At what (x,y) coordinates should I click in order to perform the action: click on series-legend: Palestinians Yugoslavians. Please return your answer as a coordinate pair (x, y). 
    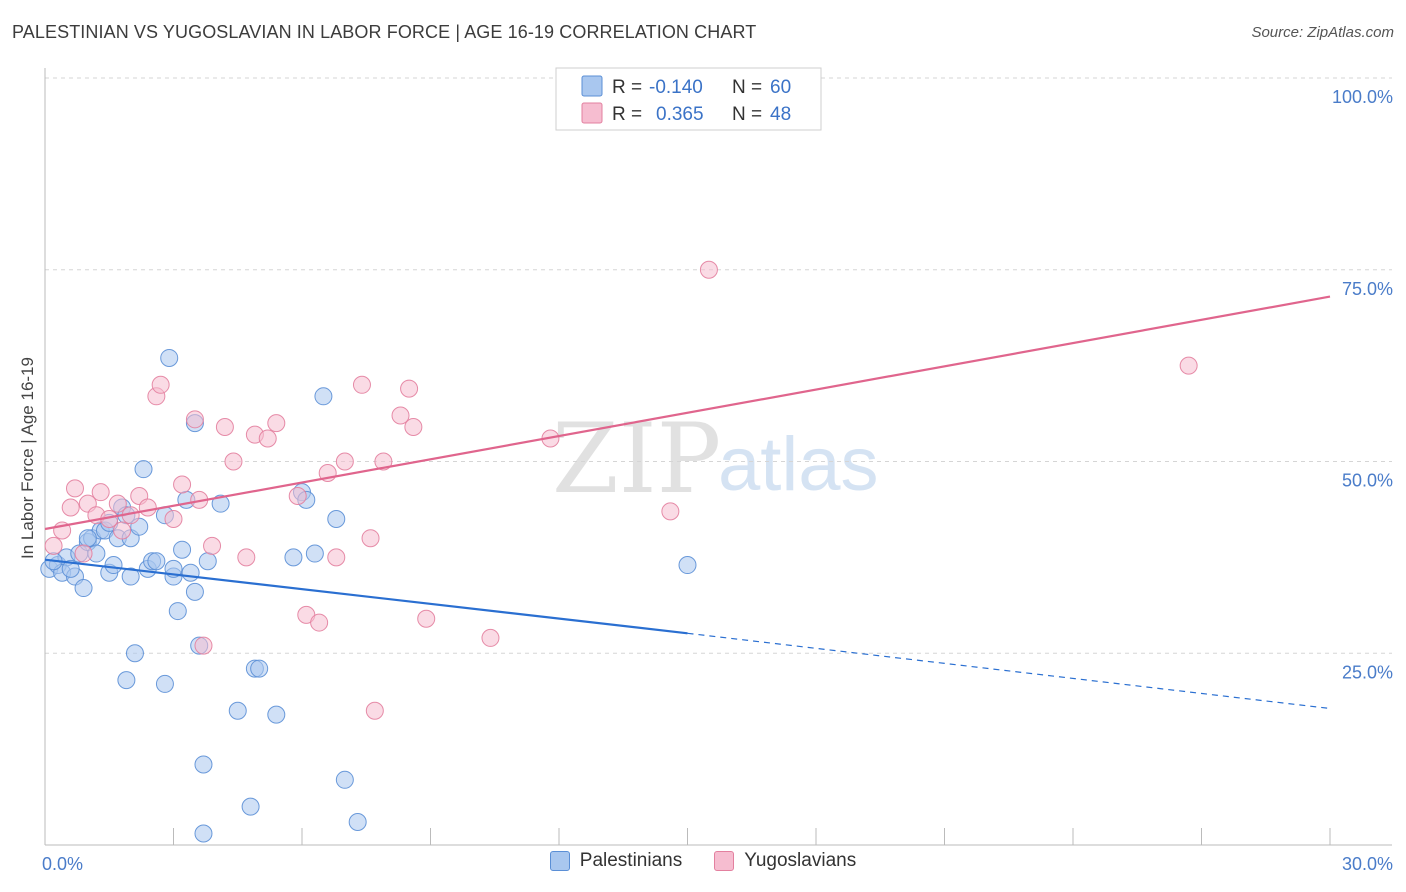
    Looking at the image, I should click on (703, 861).